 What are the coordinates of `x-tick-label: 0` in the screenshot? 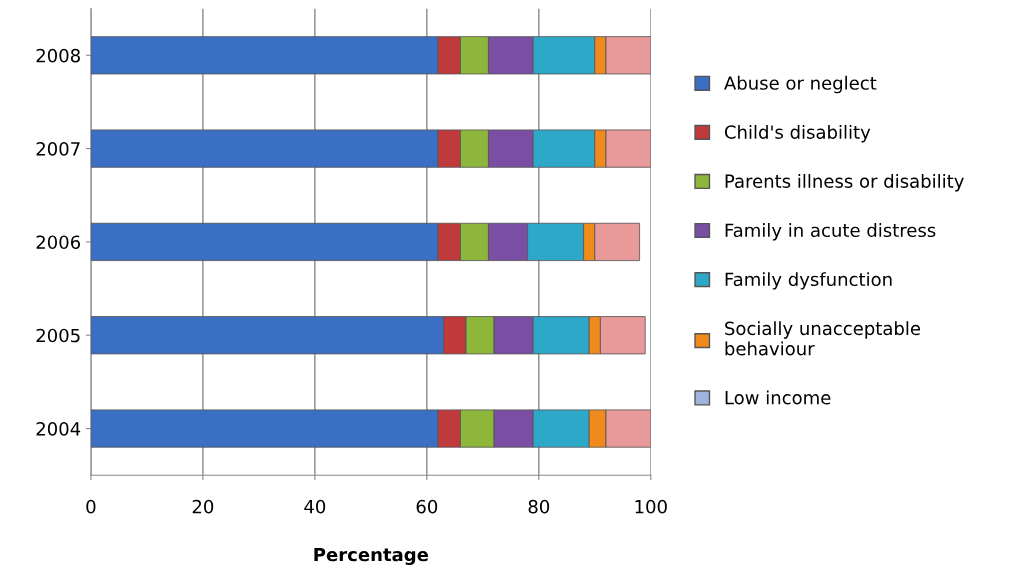 It's located at (91, 506).